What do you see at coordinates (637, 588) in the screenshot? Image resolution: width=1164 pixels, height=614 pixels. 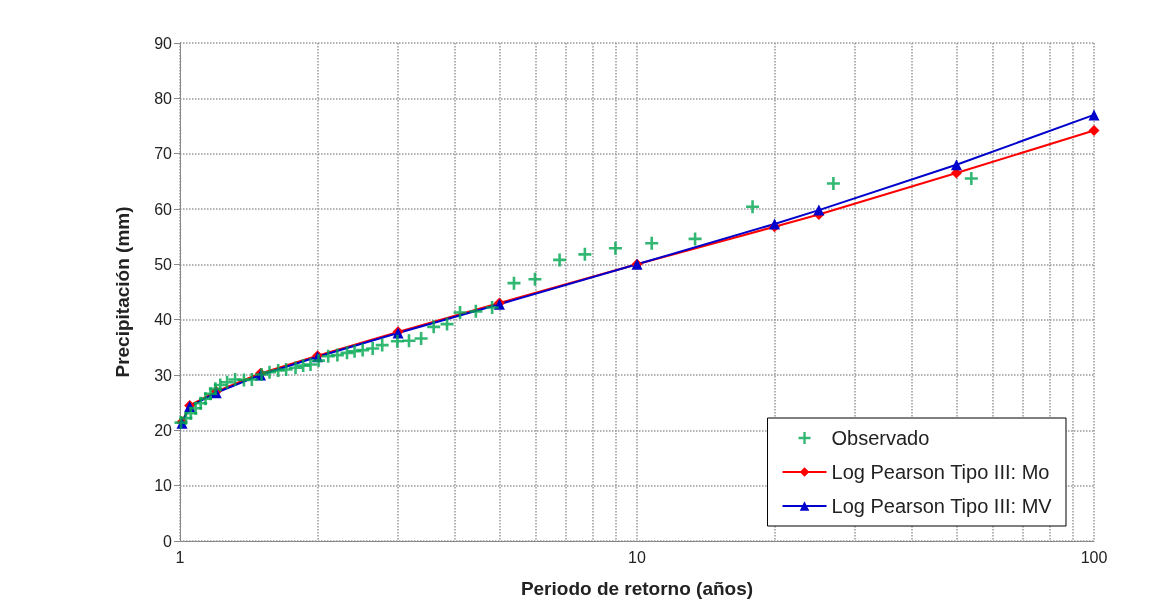 I see `x-axis-title: Periodo de retorno (años)` at bounding box center [637, 588].